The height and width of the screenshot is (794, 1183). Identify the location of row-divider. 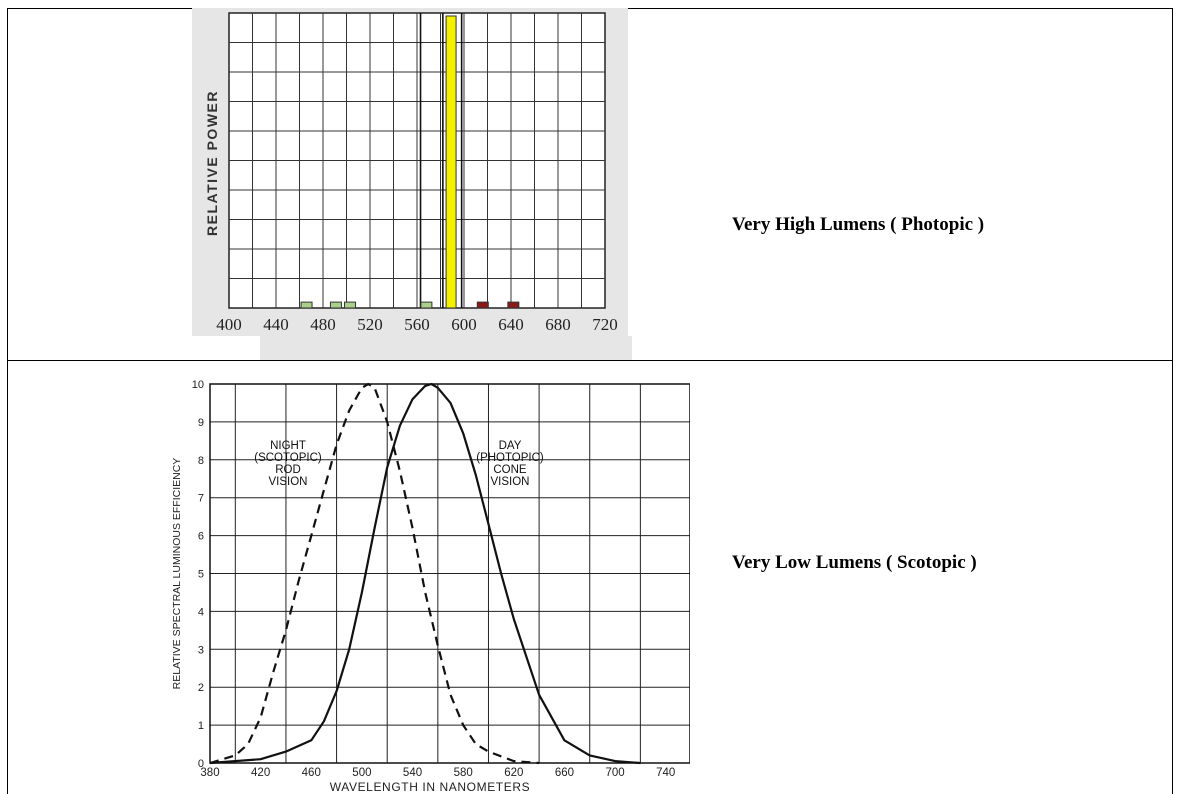
(590, 360).